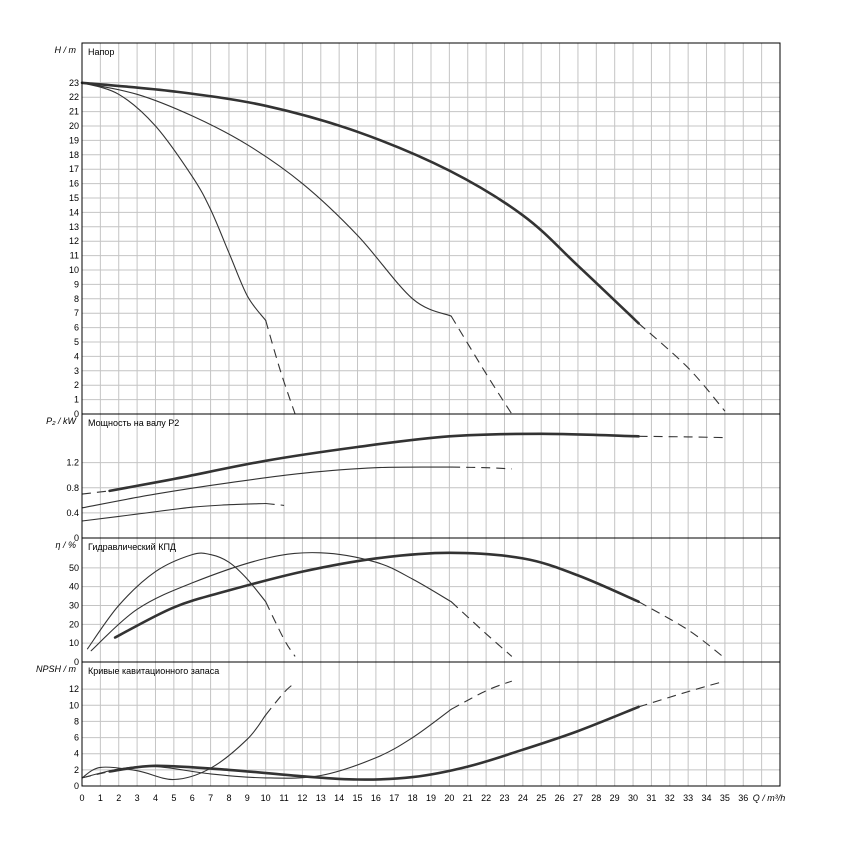 This screenshot has width=850, height=850. What do you see at coordinates (74, 212) in the screenshot?
I see `y-tick-label: 14` at bounding box center [74, 212].